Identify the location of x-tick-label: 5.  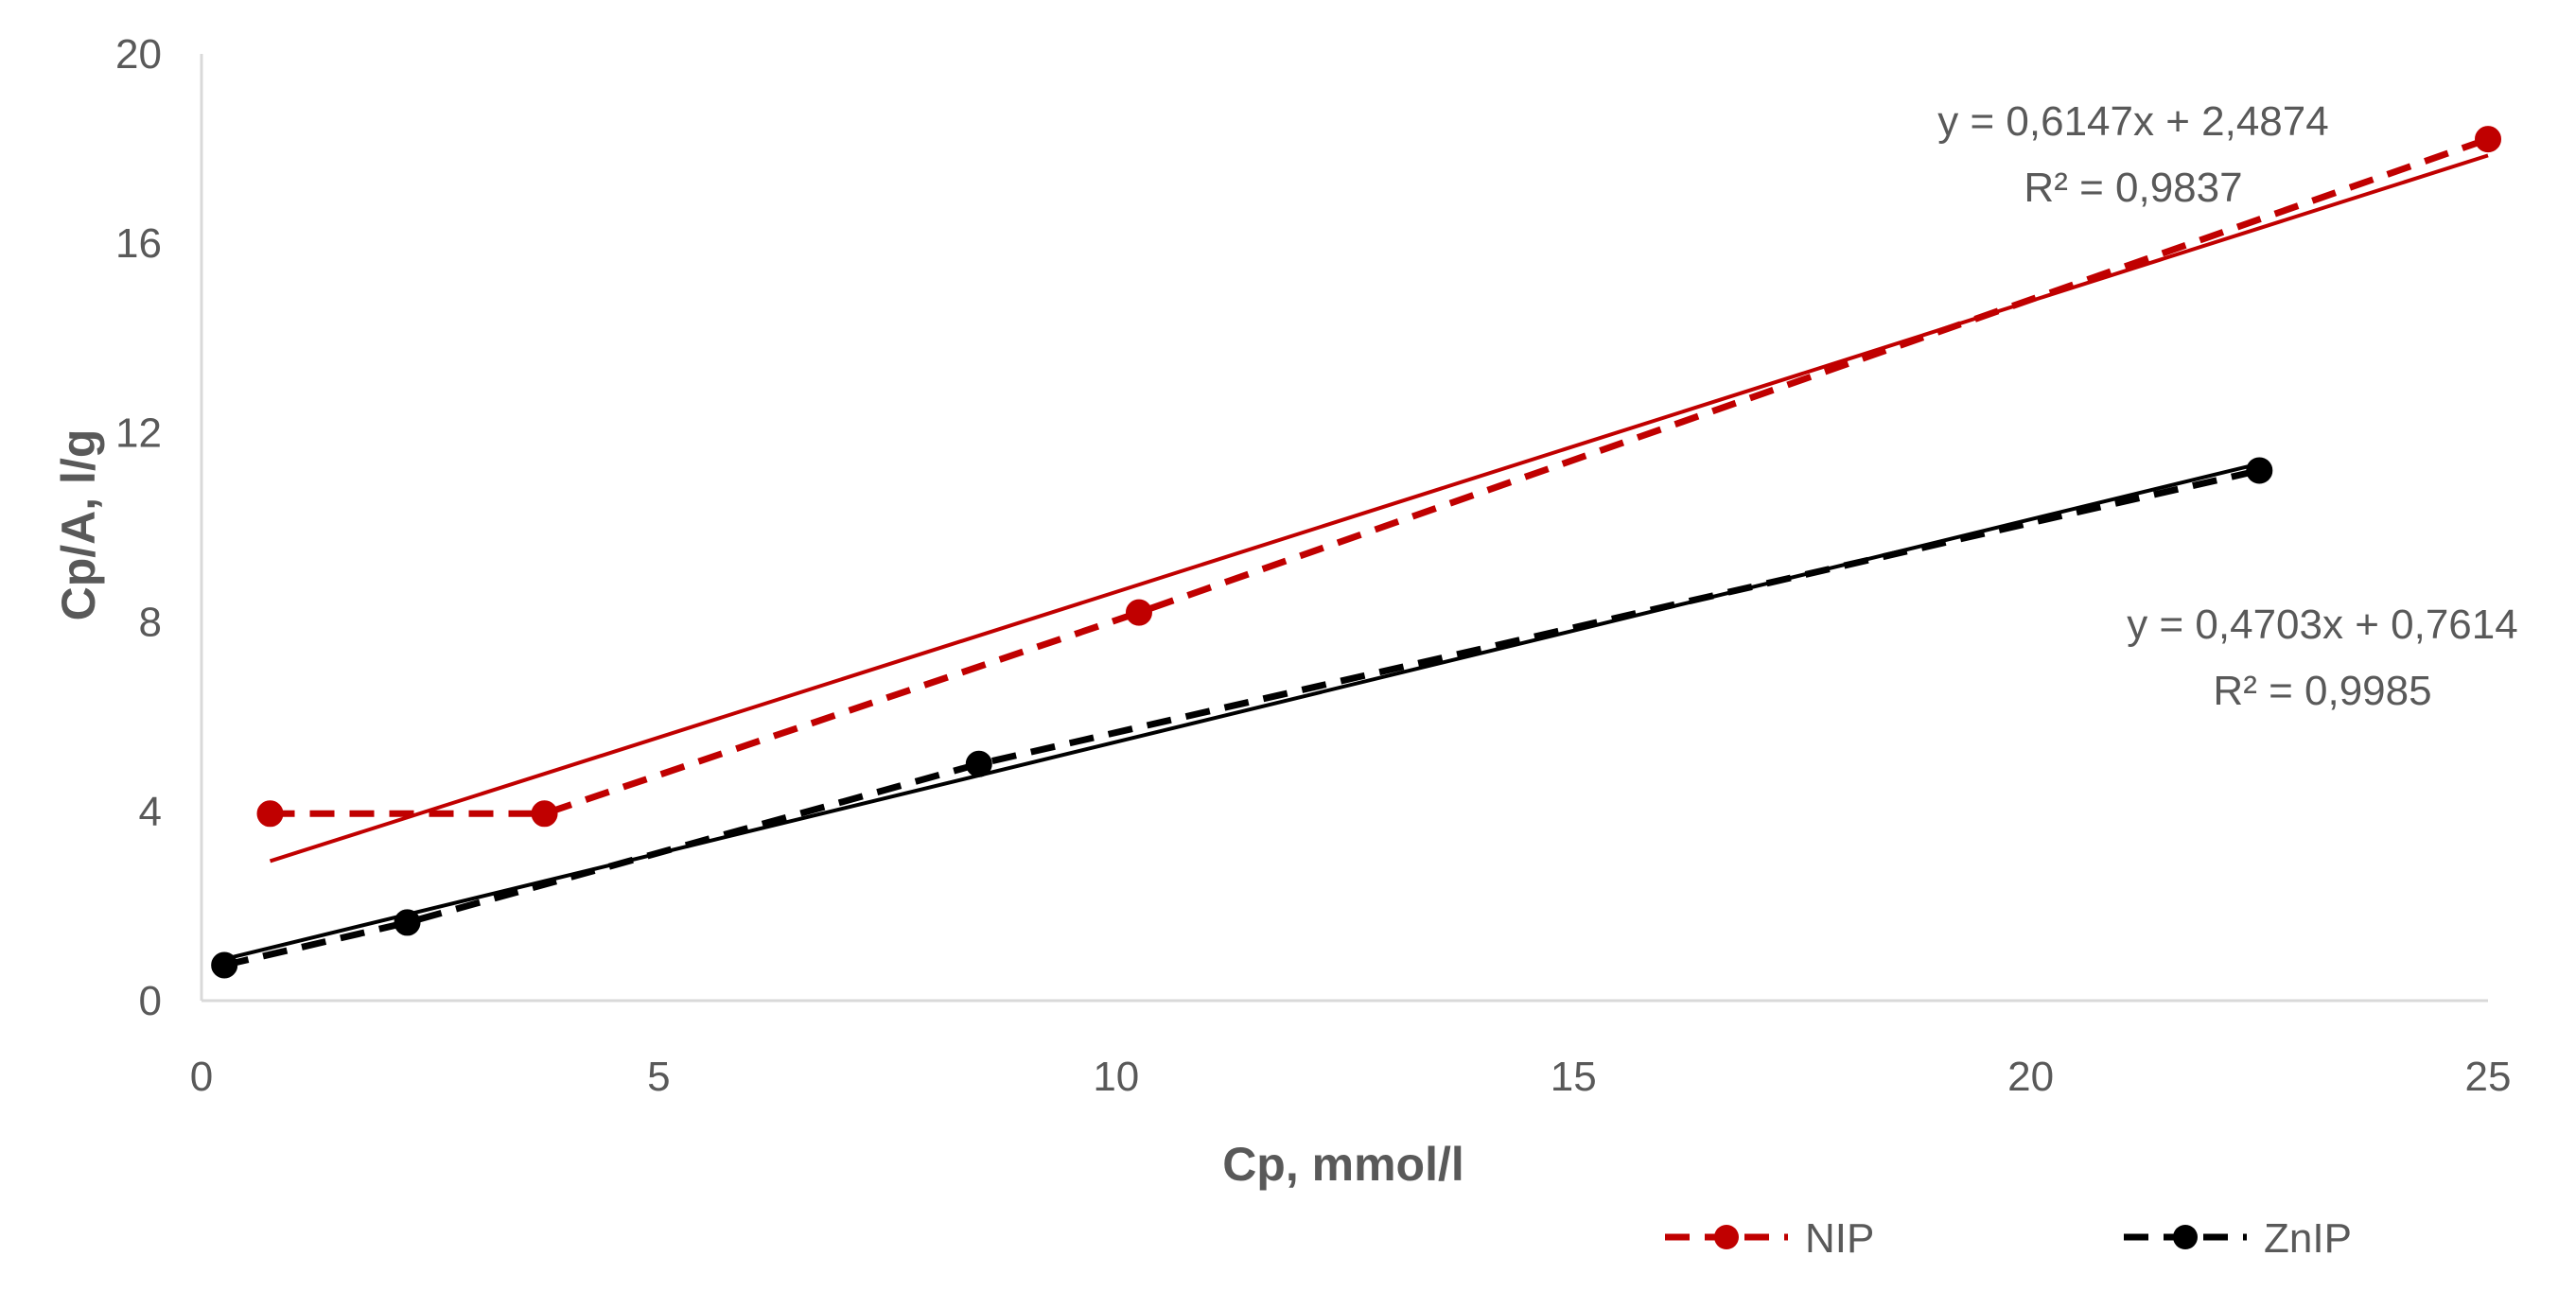
(659, 1077).